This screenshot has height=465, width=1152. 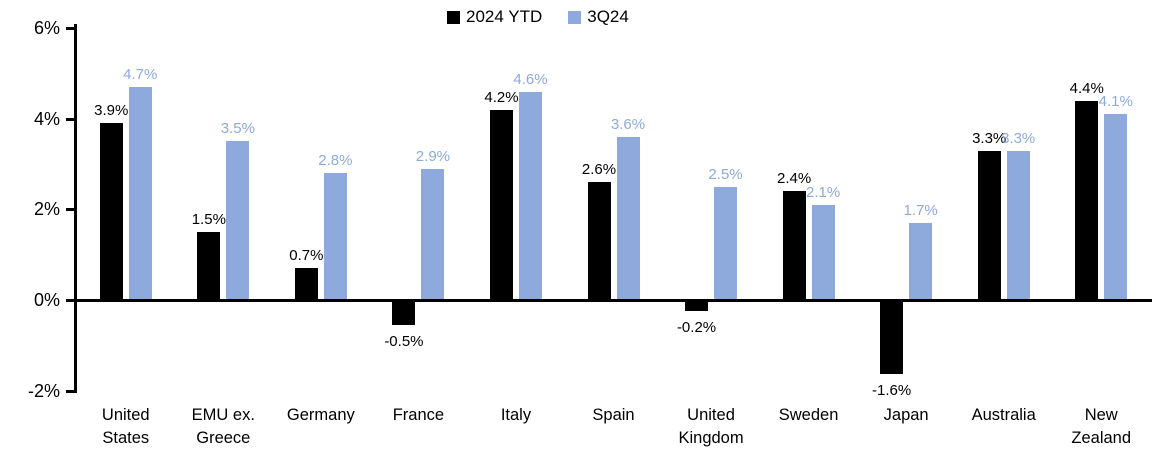 I want to click on bar-3q24-new-zealand, so click(x=1116, y=207).